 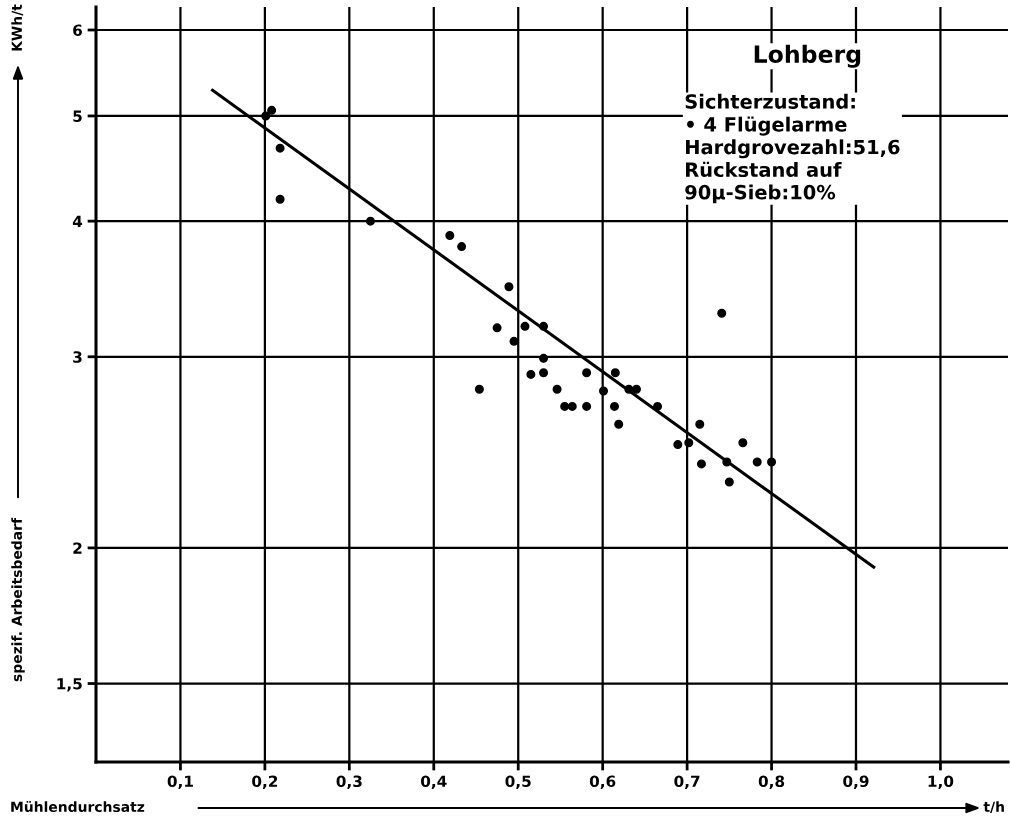 What do you see at coordinates (77, 30) in the screenshot?
I see `y-tick-label: 6` at bounding box center [77, 30].